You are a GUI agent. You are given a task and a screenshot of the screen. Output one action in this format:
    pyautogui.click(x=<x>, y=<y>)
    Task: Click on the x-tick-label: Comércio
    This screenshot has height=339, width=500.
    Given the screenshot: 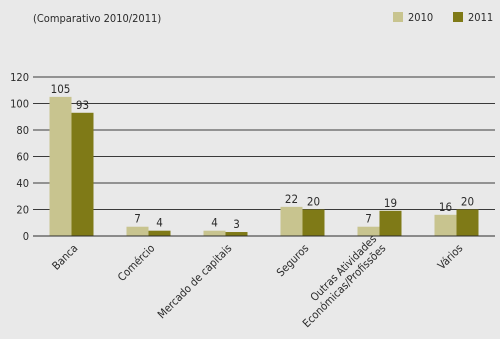 What is the action you would take?
    pyautogui.click(x=136, y=263)
    